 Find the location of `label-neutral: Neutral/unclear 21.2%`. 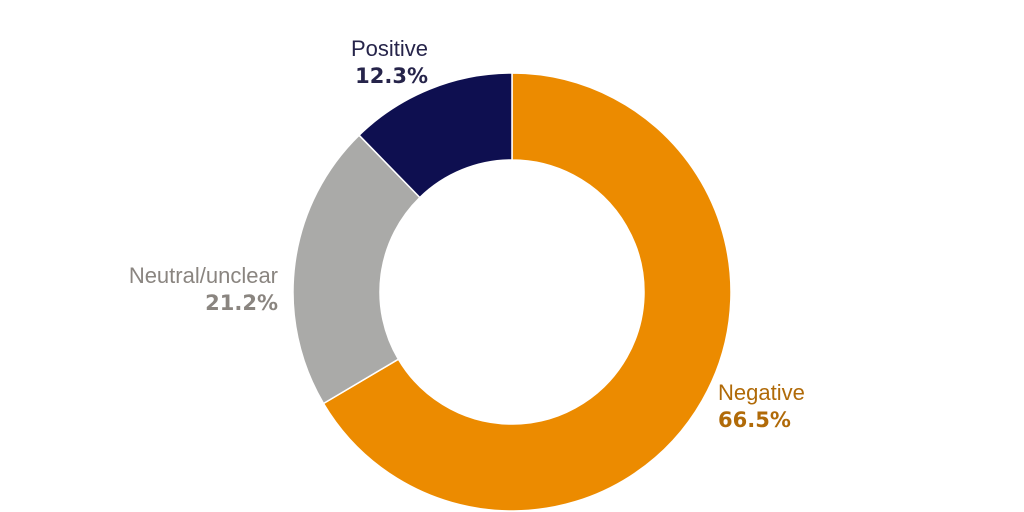

label-neutral: Neutral/unclear 21.2% is located at coordinates (203, 289).